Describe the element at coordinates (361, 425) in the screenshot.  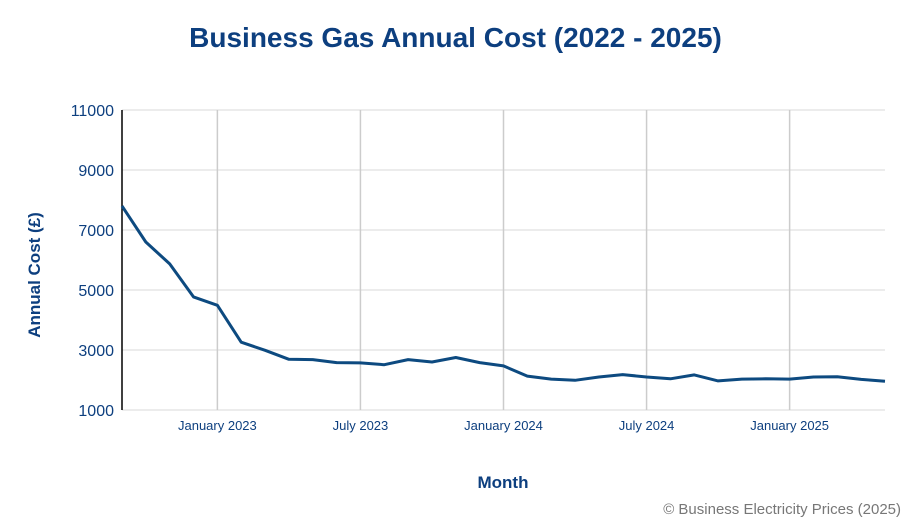
I see `x-tick-label: July 2023` at that location.